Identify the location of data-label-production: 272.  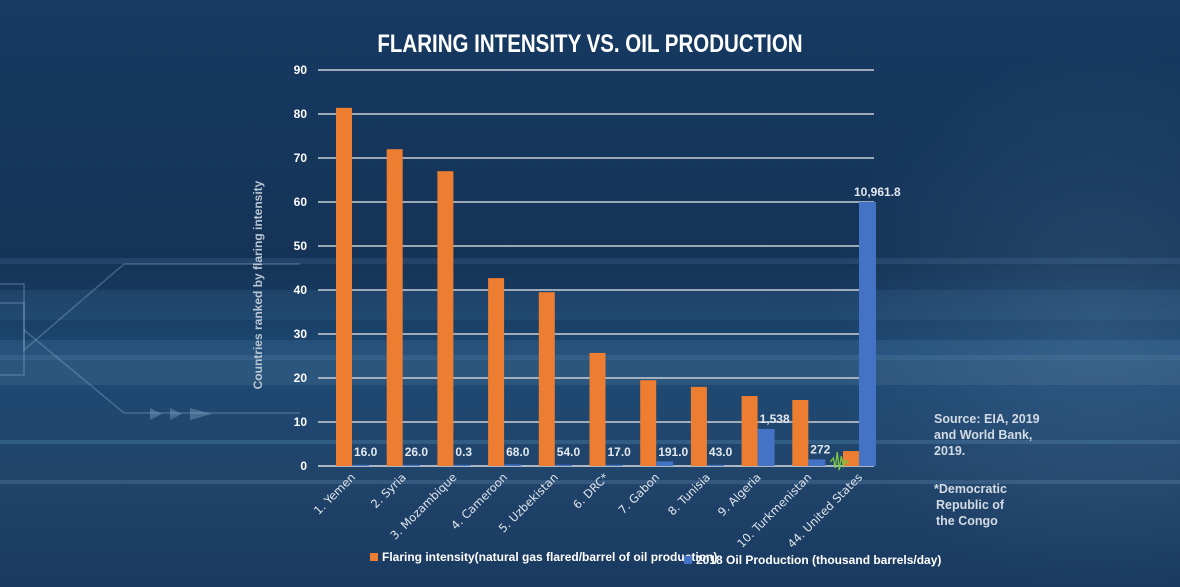
(820, 449).